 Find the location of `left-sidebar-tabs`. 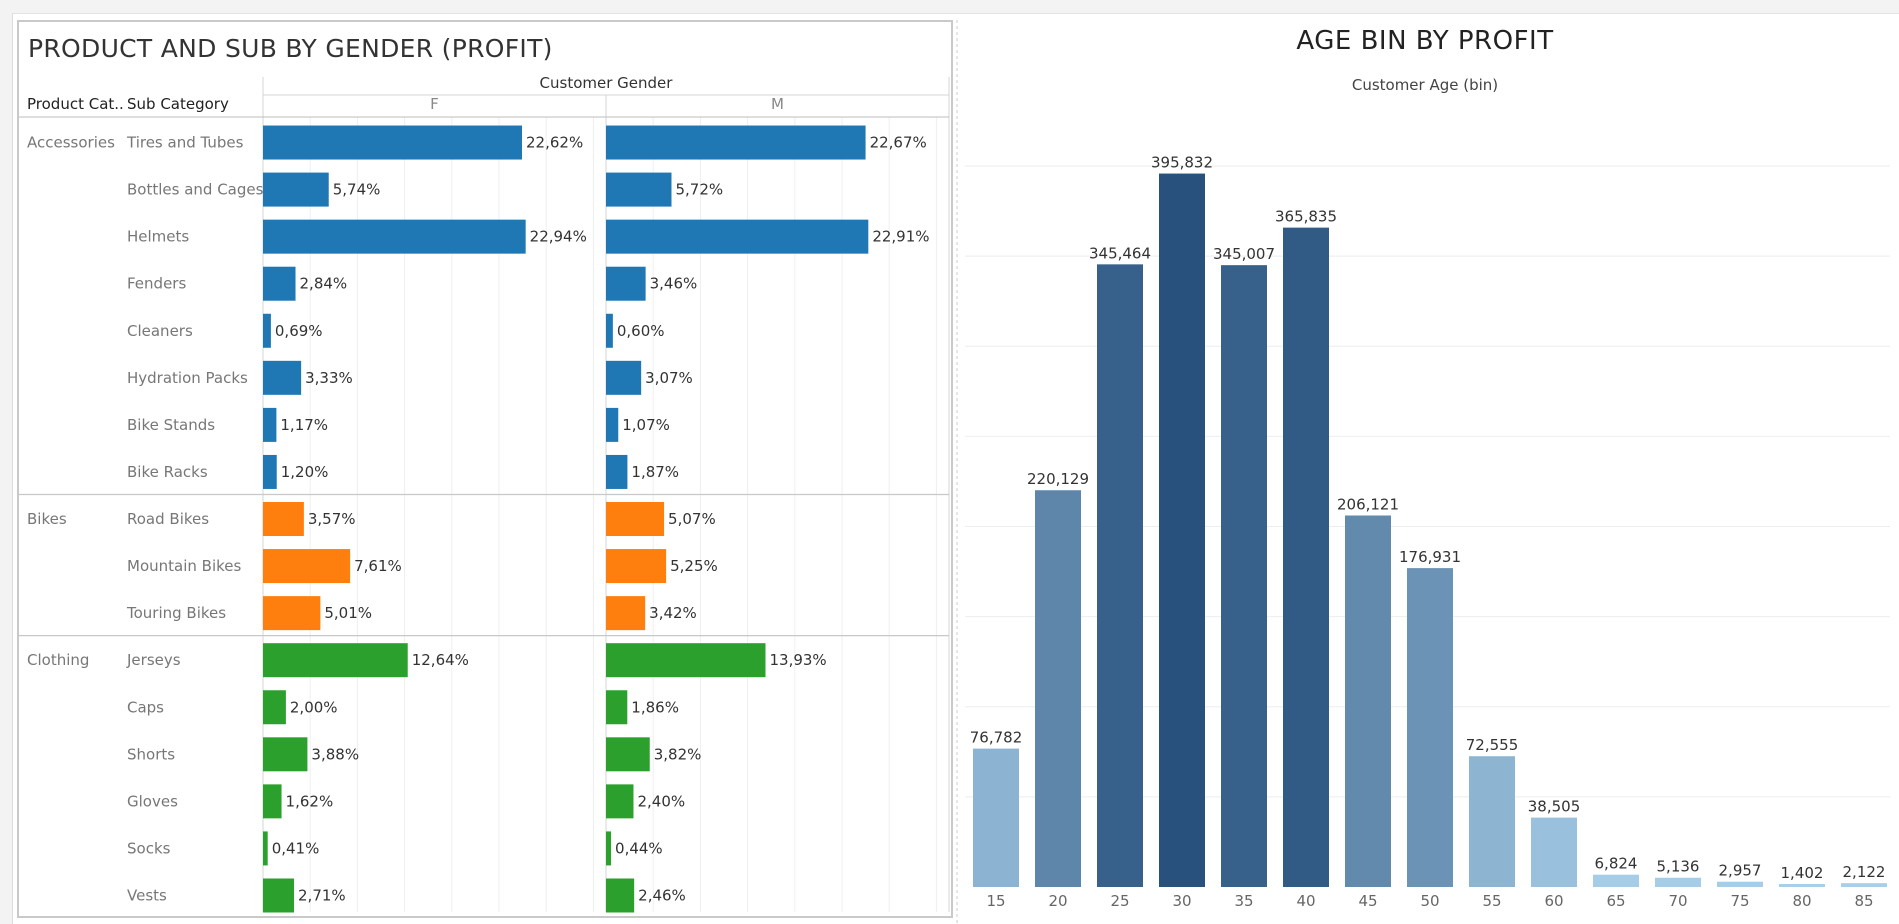

left-sidebar-tabs is located at coordinates (6, 468).